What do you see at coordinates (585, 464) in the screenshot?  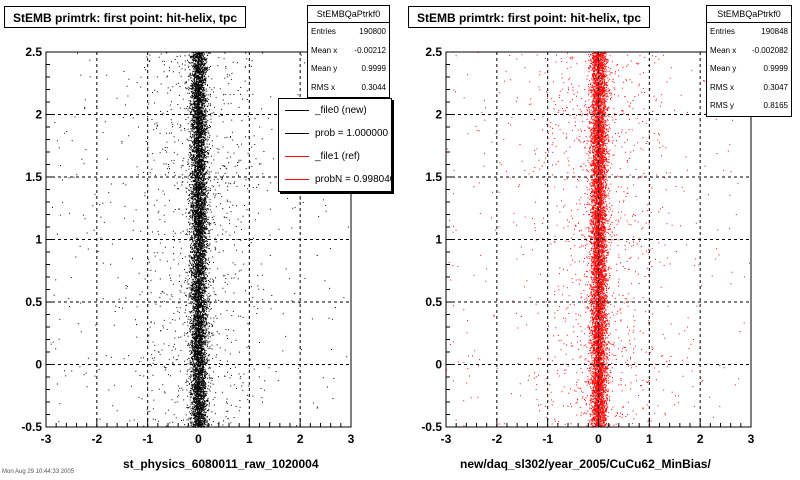 I see `x-axis-title-right: new/daq_sl302/year_2005/CuCu62_MinBias/` at bounding box center [585, 464].